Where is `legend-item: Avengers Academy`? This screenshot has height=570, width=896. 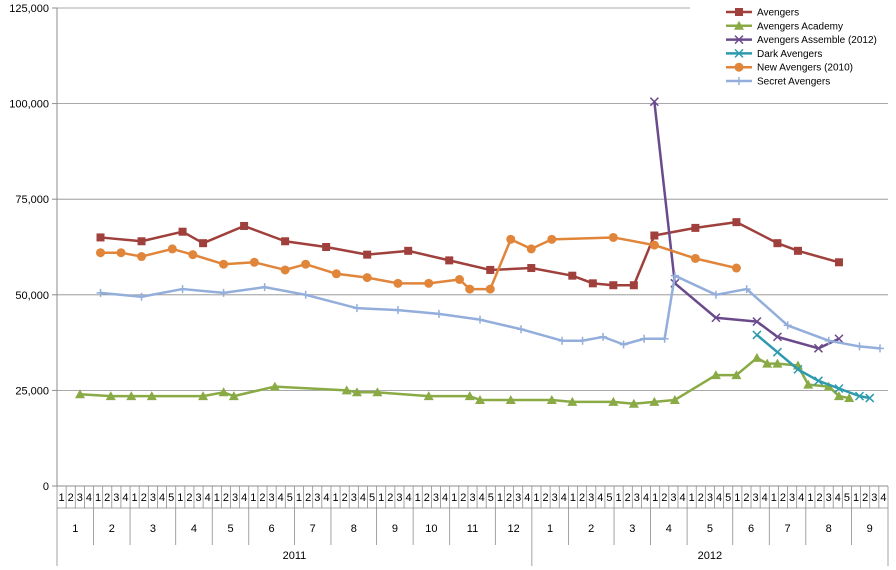 legend-item: Avengers Academy is located at coordinates (784, 26).